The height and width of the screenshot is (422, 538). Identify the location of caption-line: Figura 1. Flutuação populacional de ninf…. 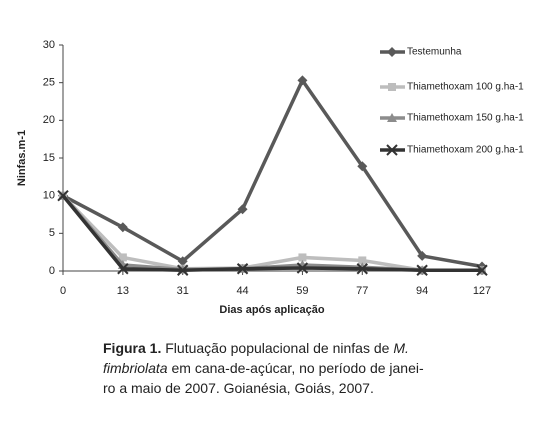
(268, 348).